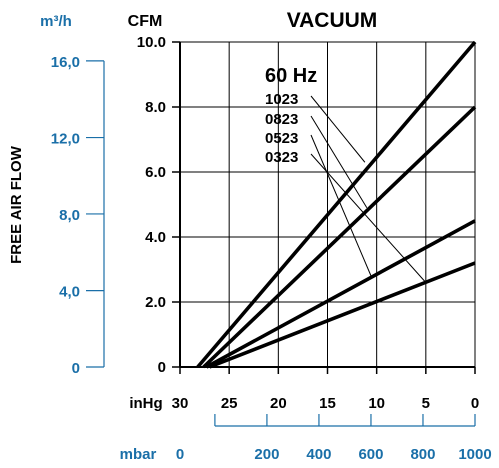 The image size is (499, 468). I want to click on inhg-tick-label: 0, so click(475, 403).